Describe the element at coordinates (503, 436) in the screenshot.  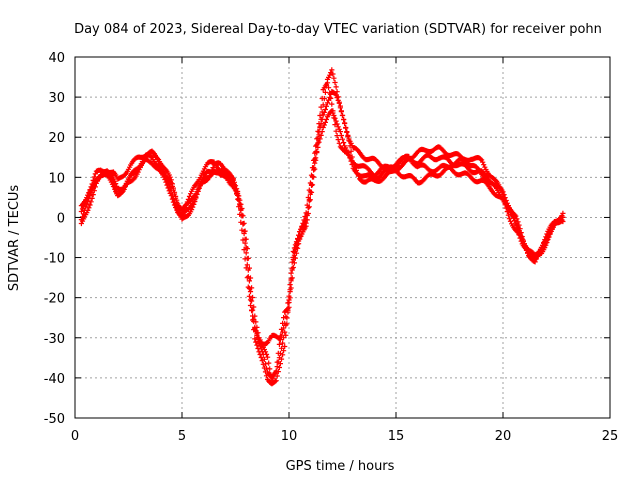
I see `x-tick-label: 20` at that location.